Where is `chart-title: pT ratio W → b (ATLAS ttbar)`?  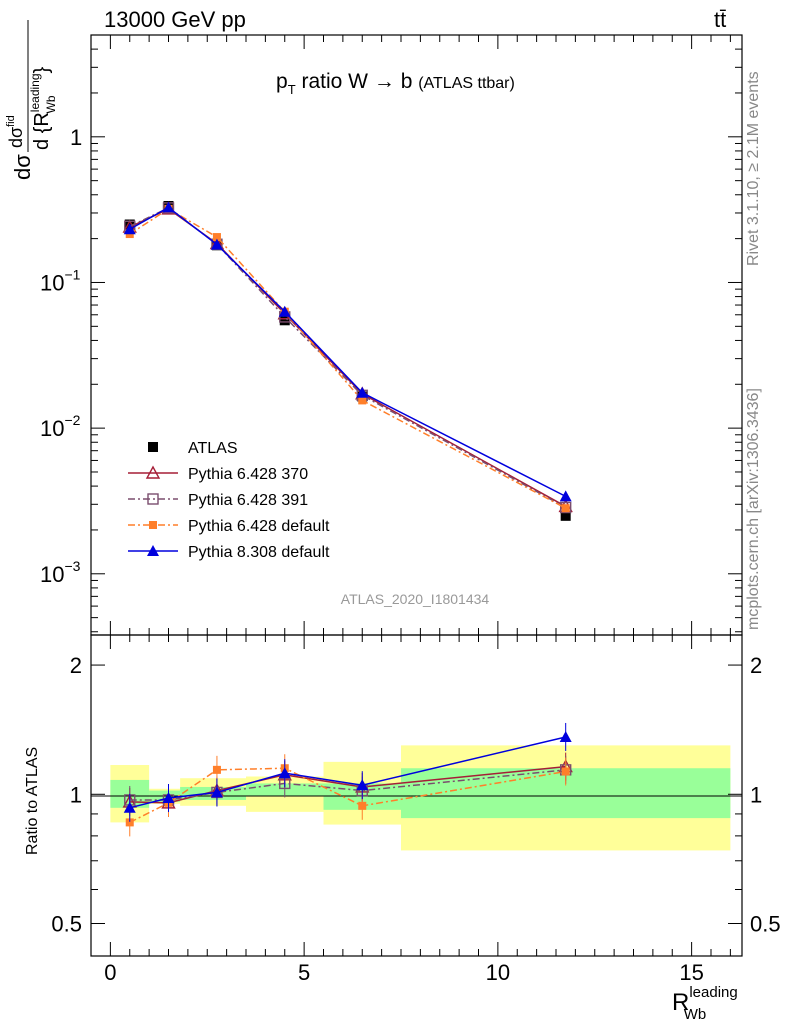 chart-title: pT ratio W → b (ATLAS ttbar) is located at coordinates (395, 83).